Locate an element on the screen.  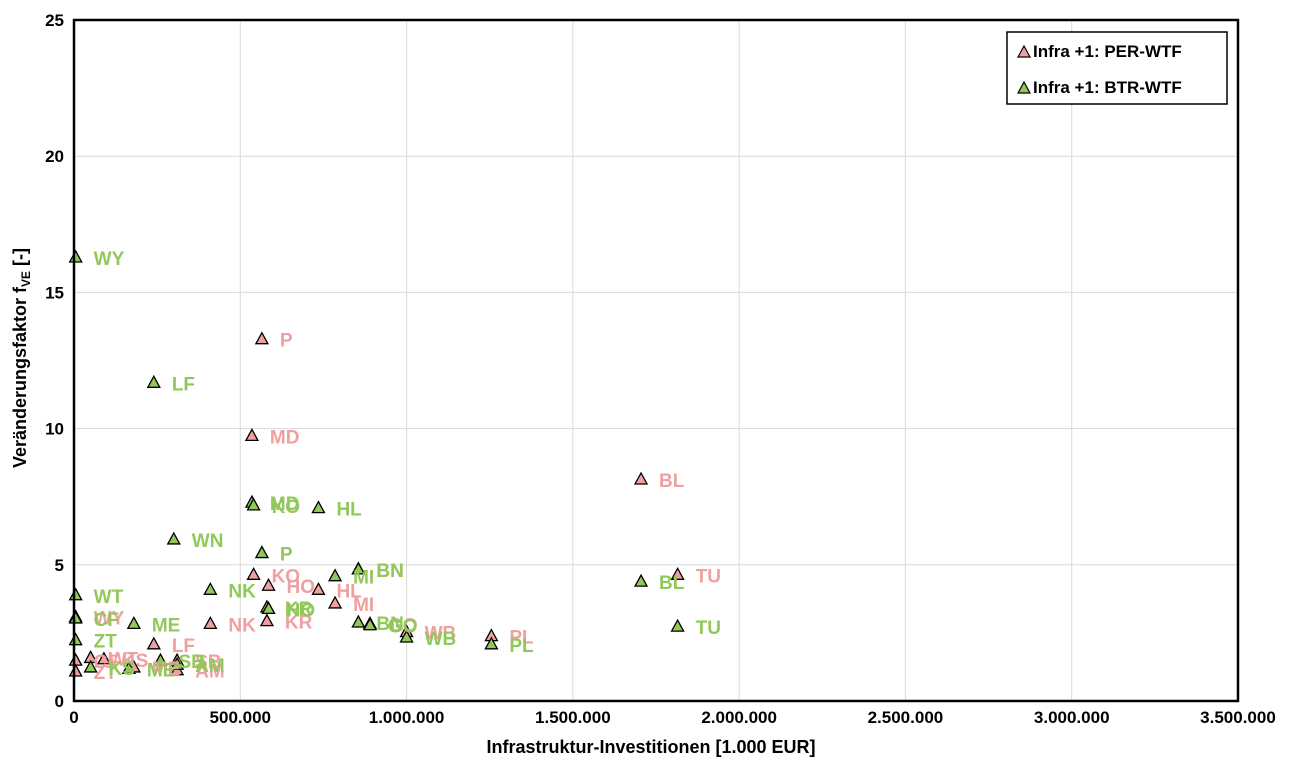
data-label: WB is located at coordinates (441, 639).